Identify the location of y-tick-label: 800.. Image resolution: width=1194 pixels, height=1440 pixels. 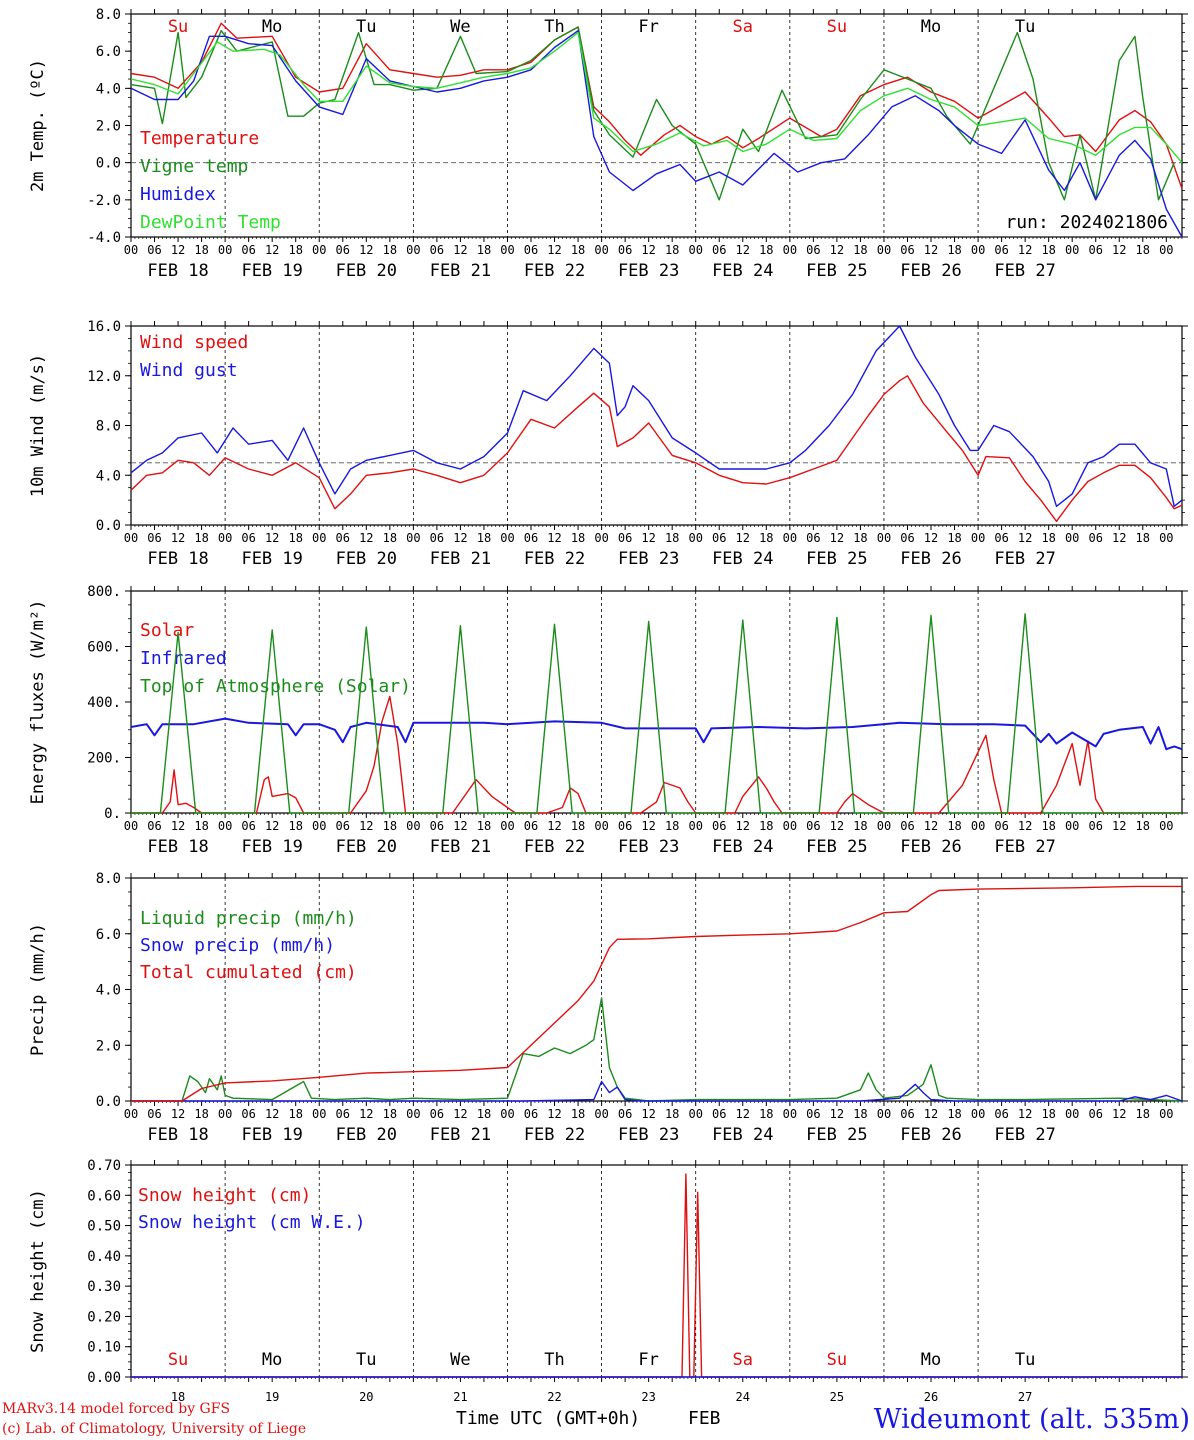
(104, 592).